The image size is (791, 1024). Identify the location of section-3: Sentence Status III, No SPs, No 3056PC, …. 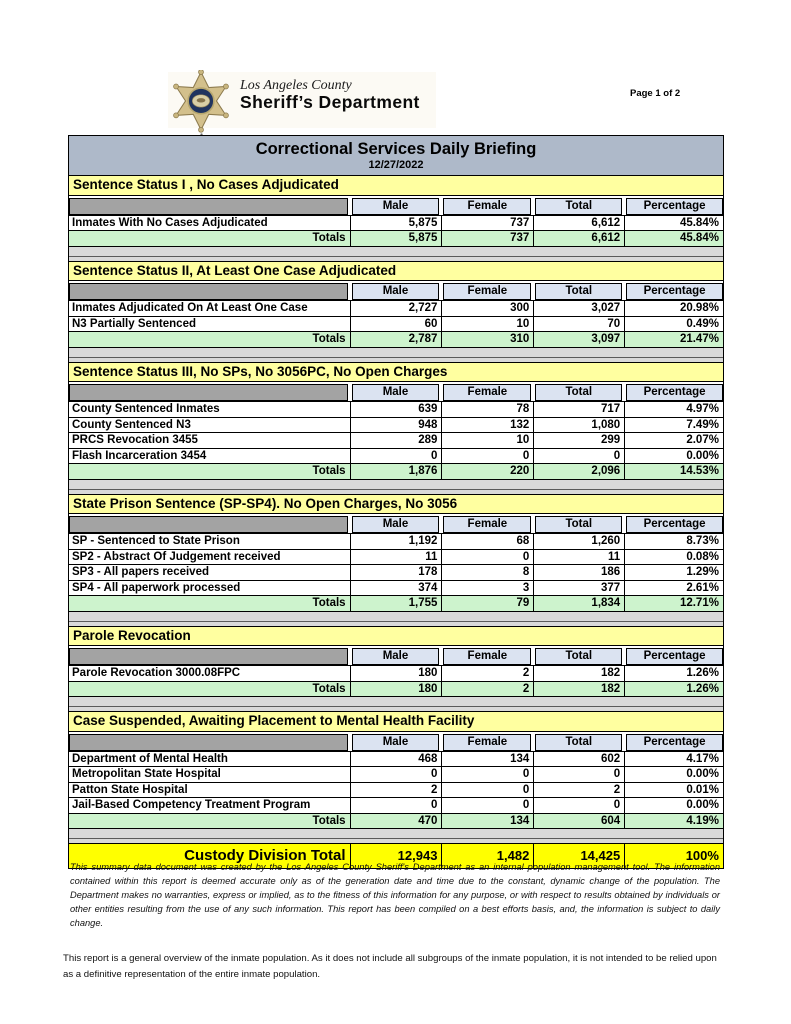
(396, 420).